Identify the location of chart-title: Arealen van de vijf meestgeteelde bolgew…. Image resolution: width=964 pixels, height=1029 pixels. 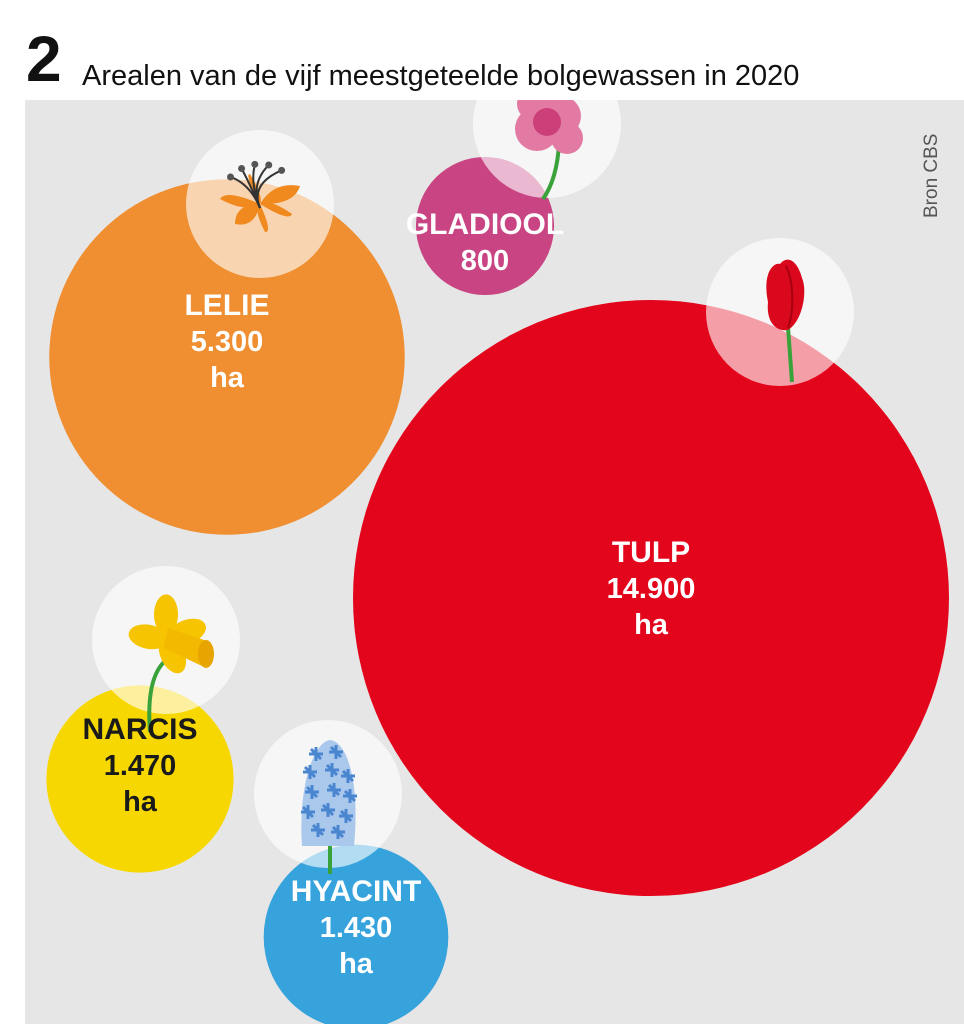
(441, 76).